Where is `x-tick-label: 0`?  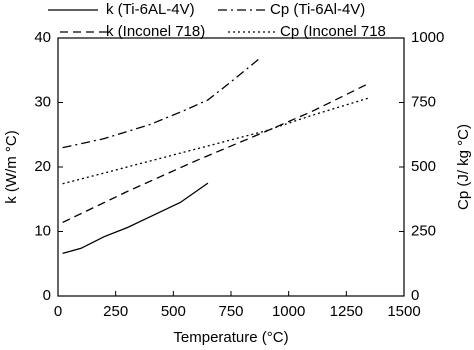 x-tick-label: 0 is located at coordinates (58, 311).